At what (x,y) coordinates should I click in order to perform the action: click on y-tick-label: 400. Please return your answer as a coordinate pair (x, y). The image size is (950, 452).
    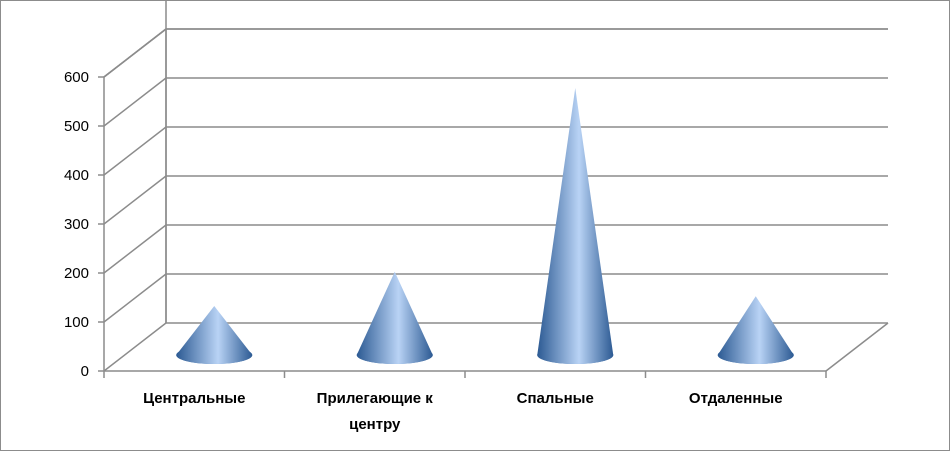
    Looking at the image, I should click on (76, 175).